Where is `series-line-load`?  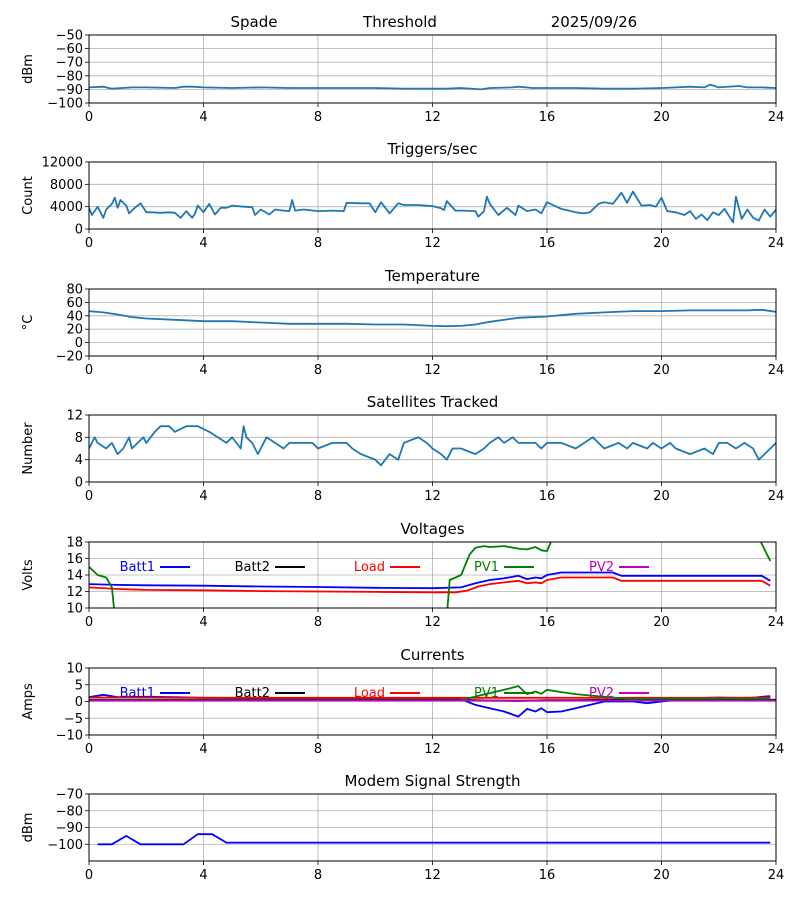 series-line-load is located at coordinates (430, 585).